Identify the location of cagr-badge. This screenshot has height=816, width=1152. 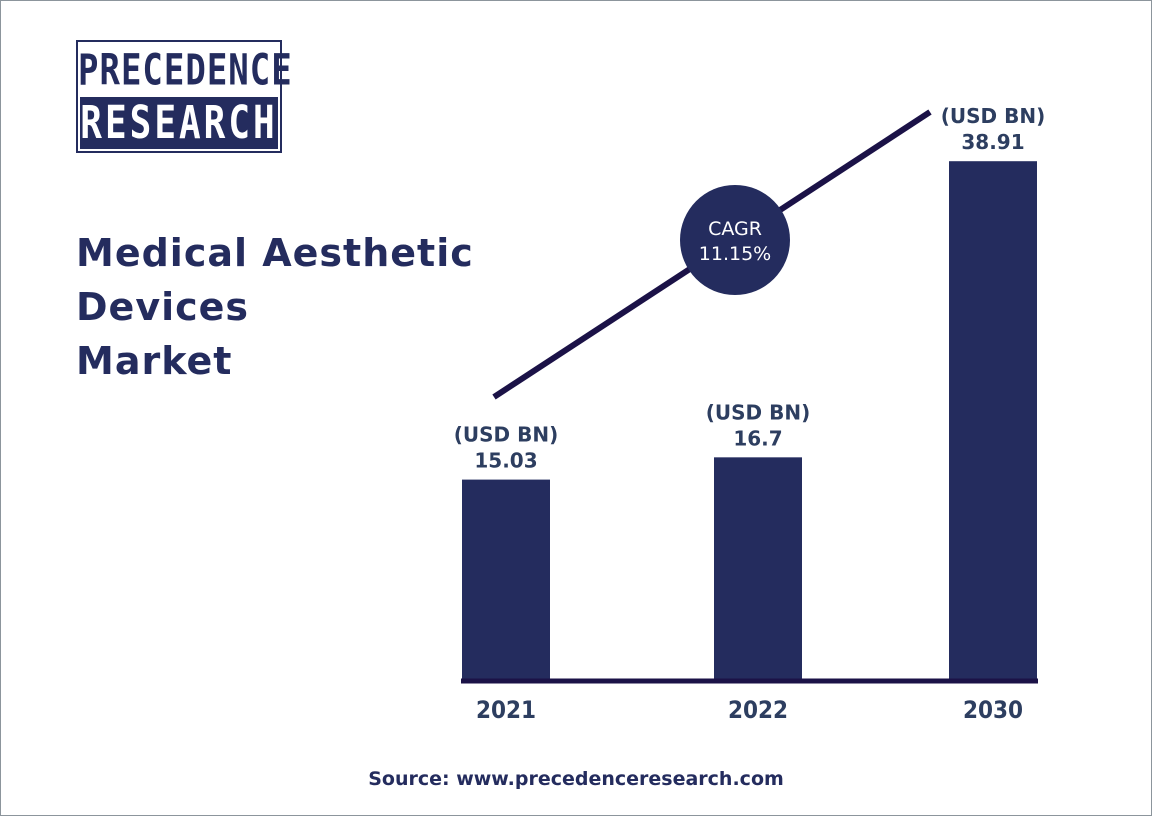
(735, 240).